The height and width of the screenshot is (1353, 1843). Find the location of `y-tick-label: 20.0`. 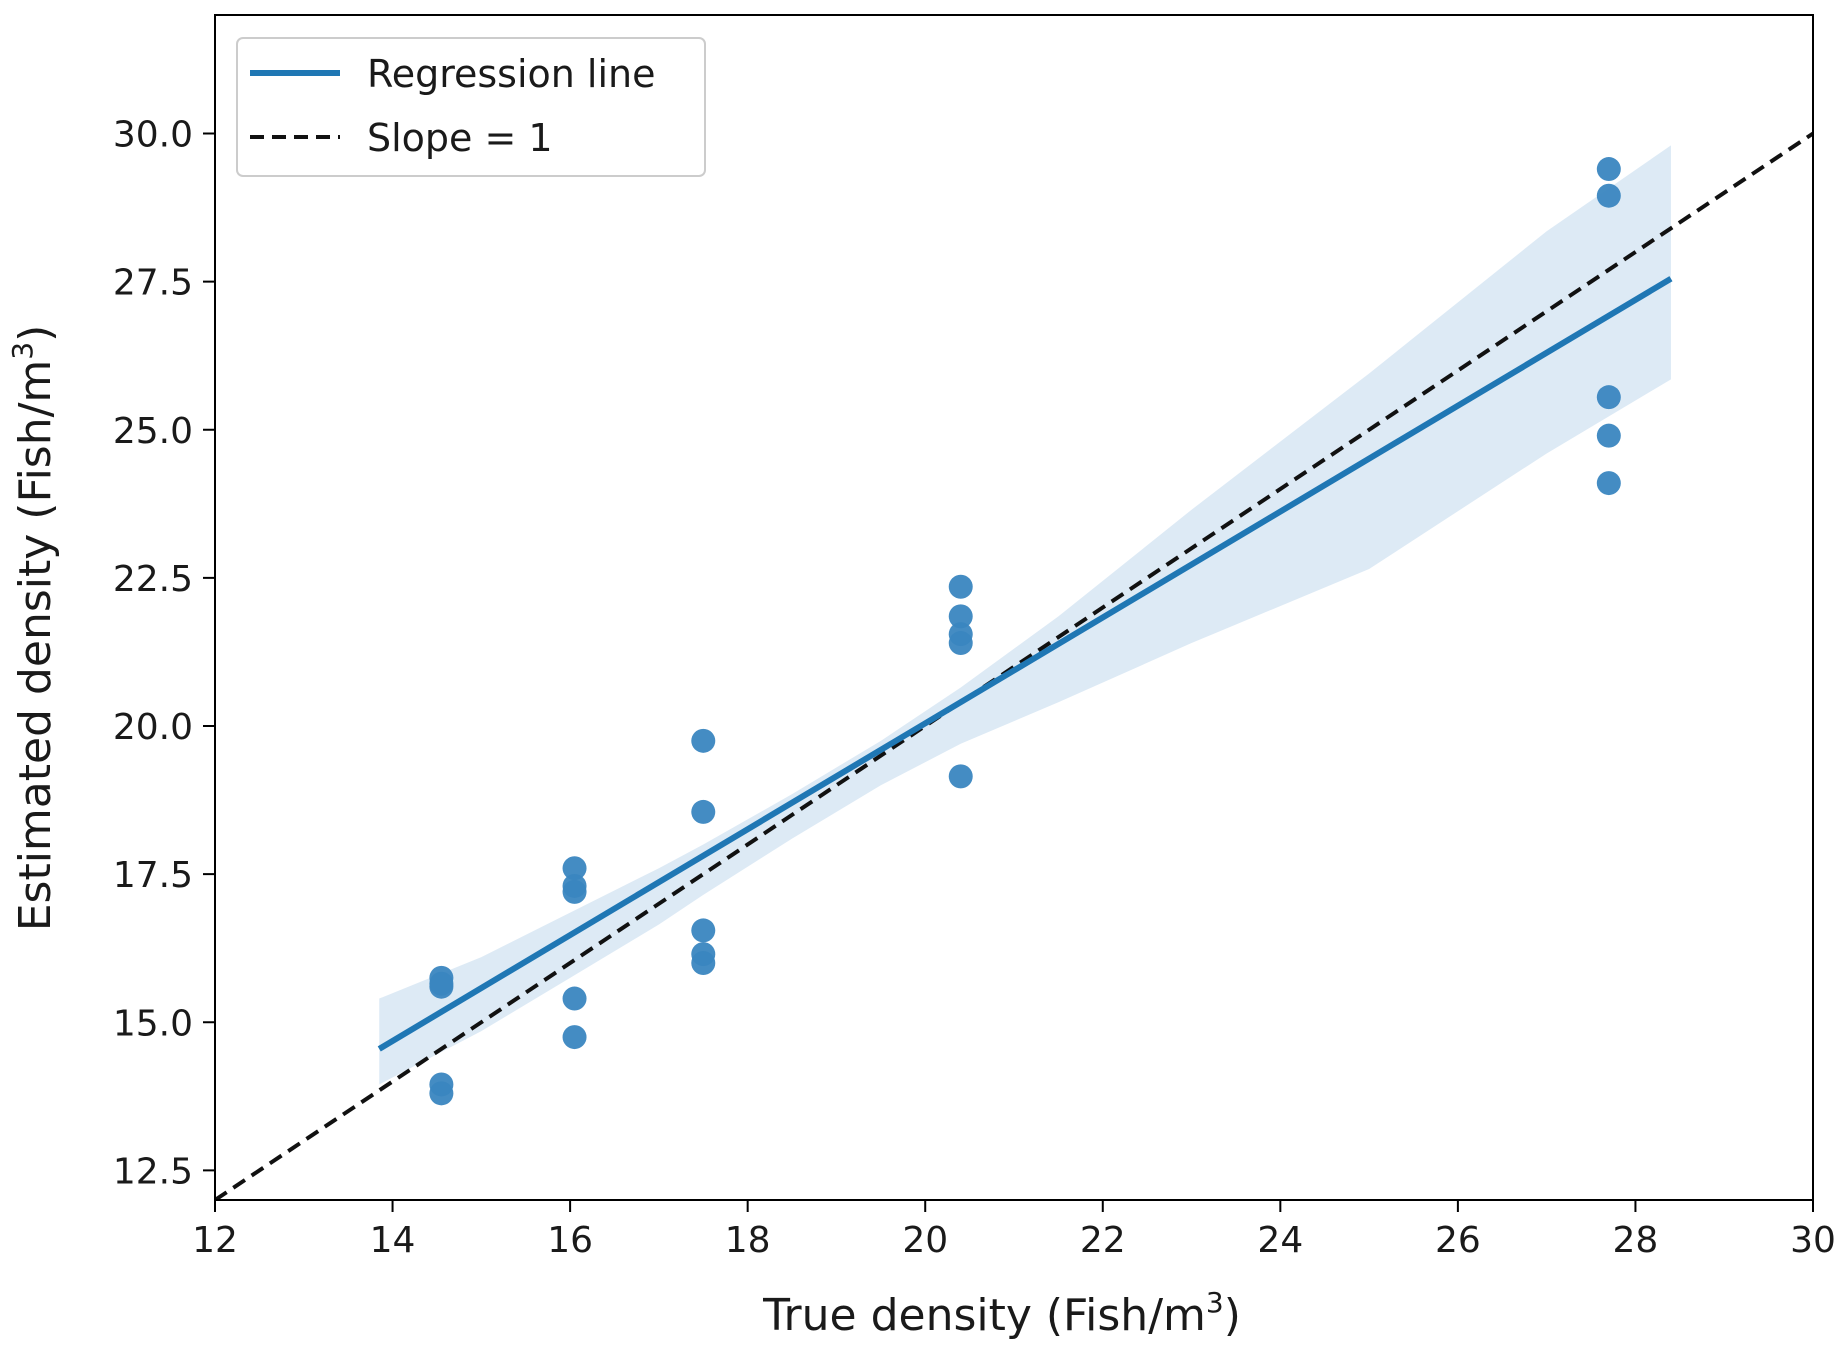

y-tick-label: 20.0 is located at coordinates (153, 727).